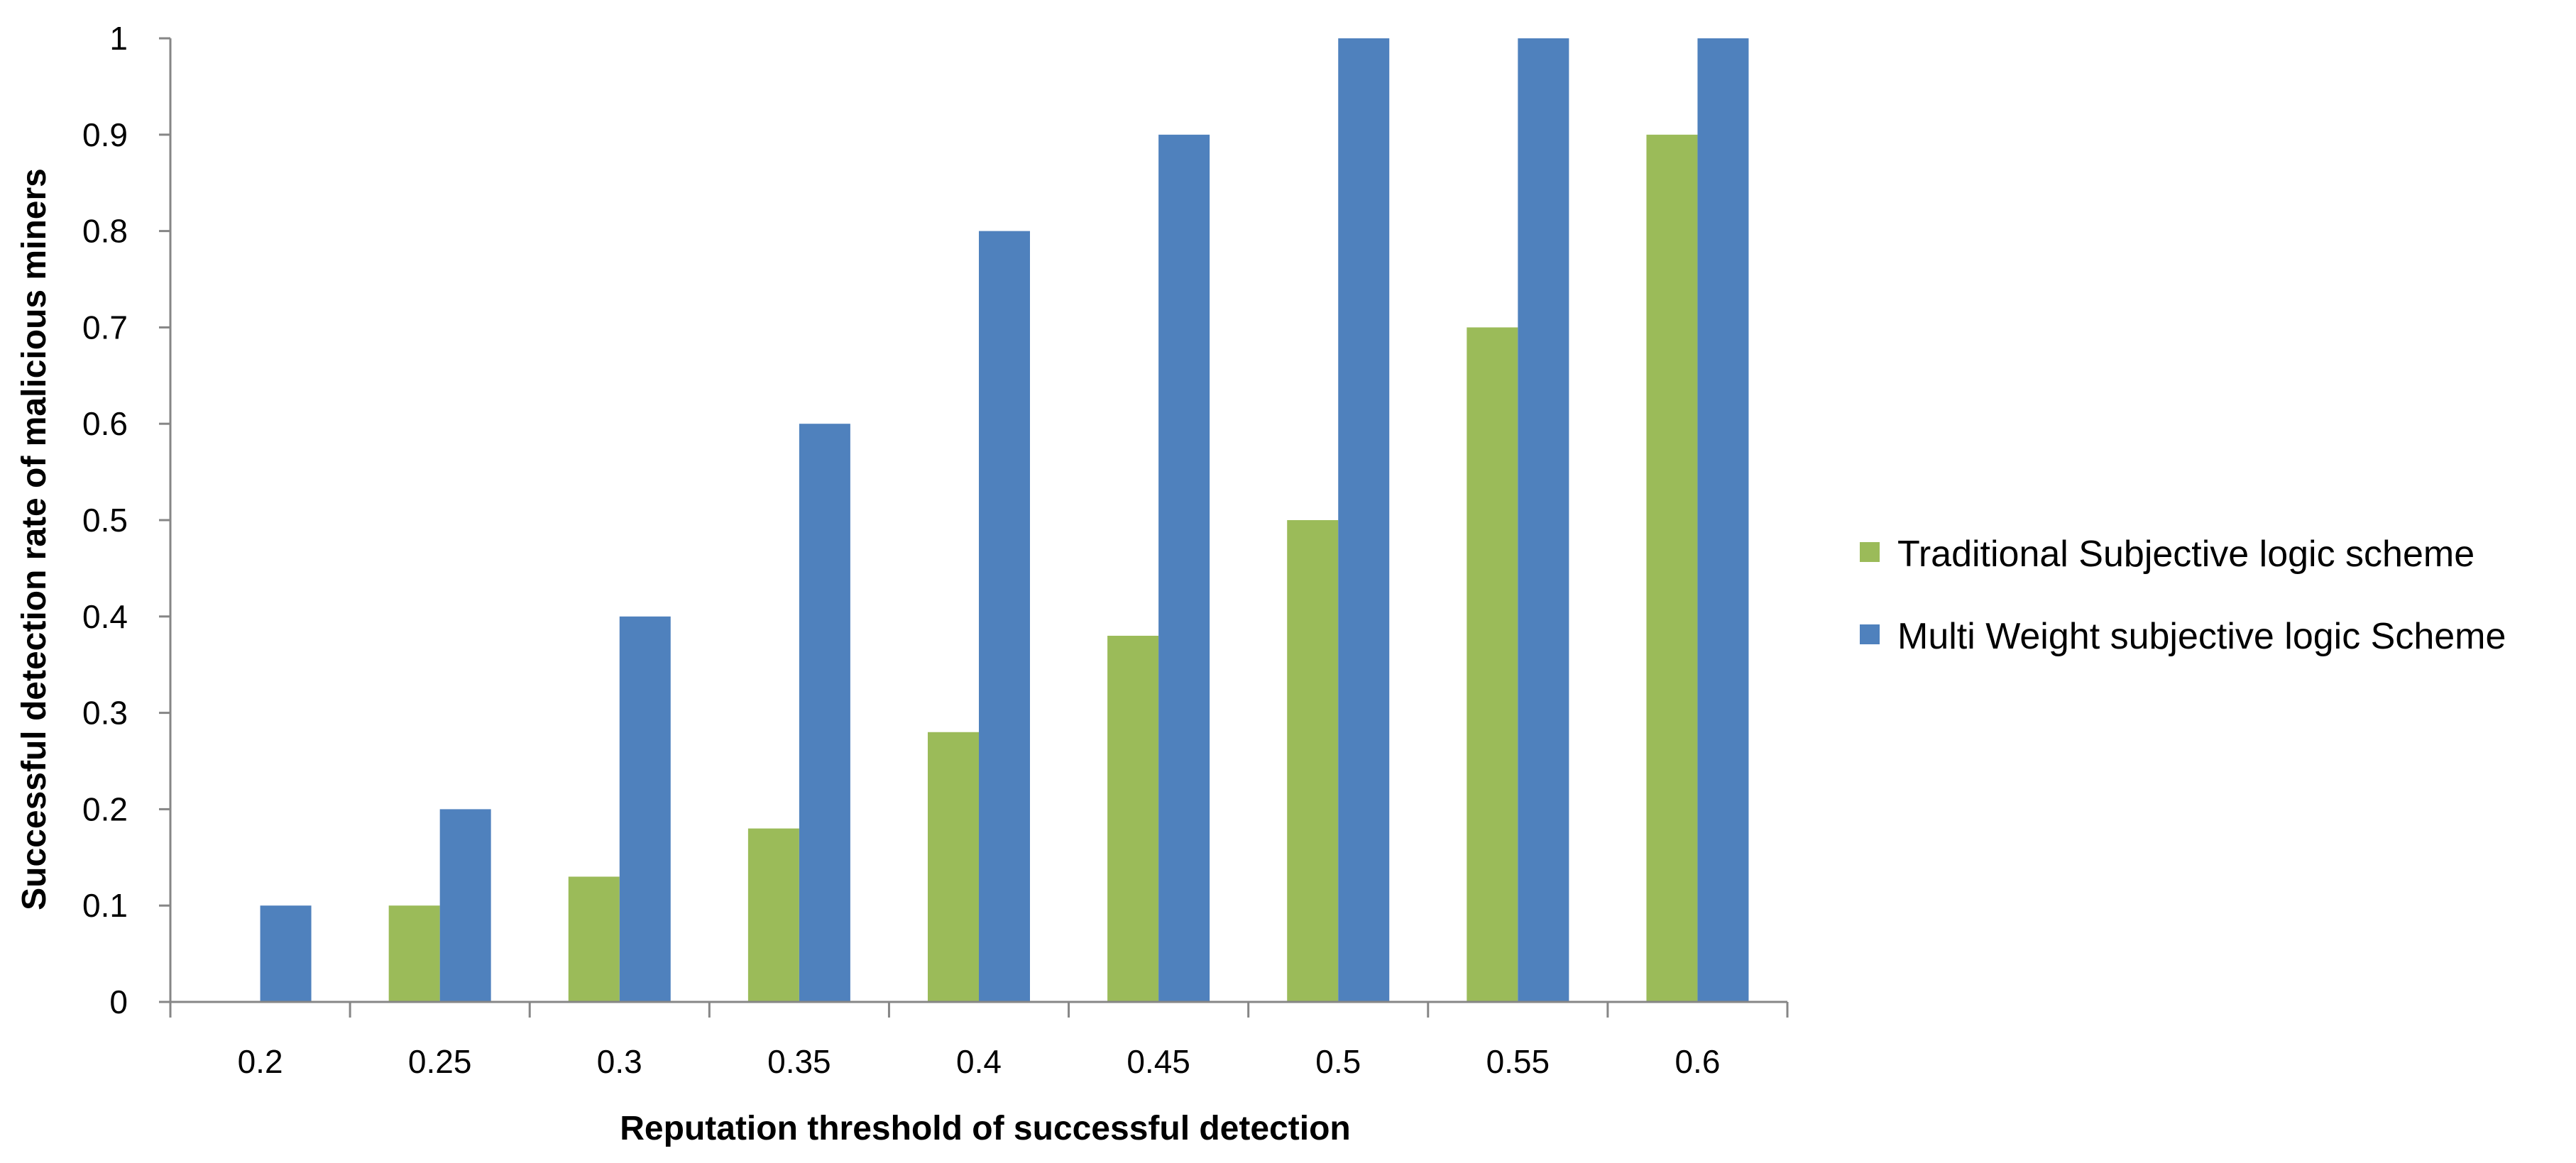 This screenshot has height=1163, width=2576. What do you see at coordinates (105, 520) in the screenshot?
I see `y-tick-label: 0.5` at bounding box center [105, 520].